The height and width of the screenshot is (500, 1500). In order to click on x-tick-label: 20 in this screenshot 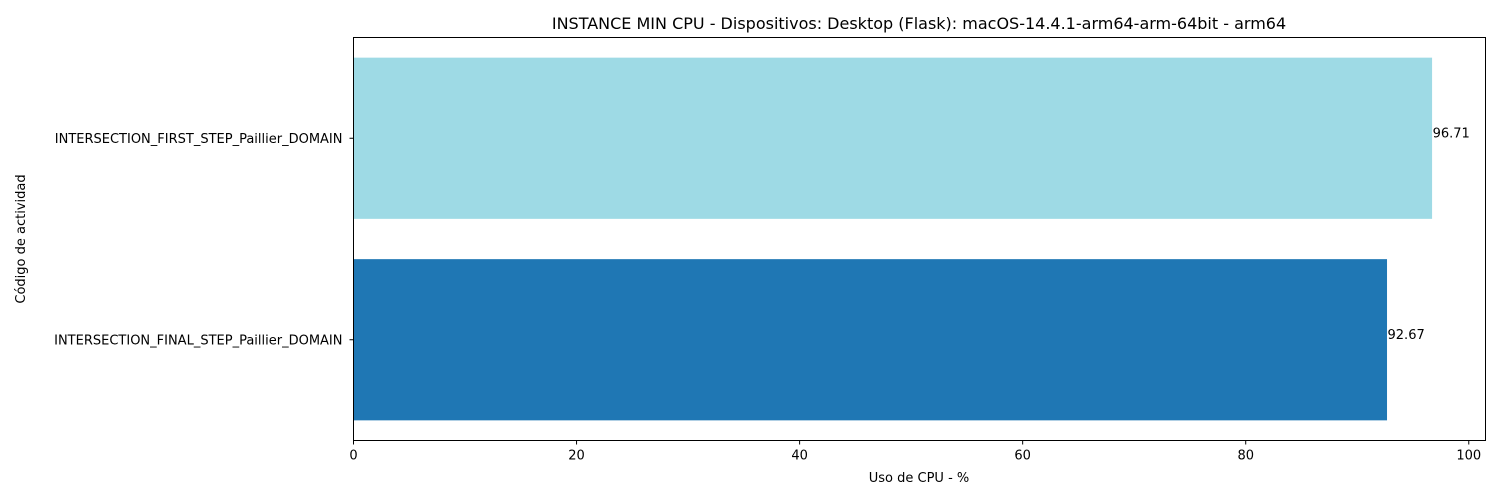, I will do `click(576, 456)`.